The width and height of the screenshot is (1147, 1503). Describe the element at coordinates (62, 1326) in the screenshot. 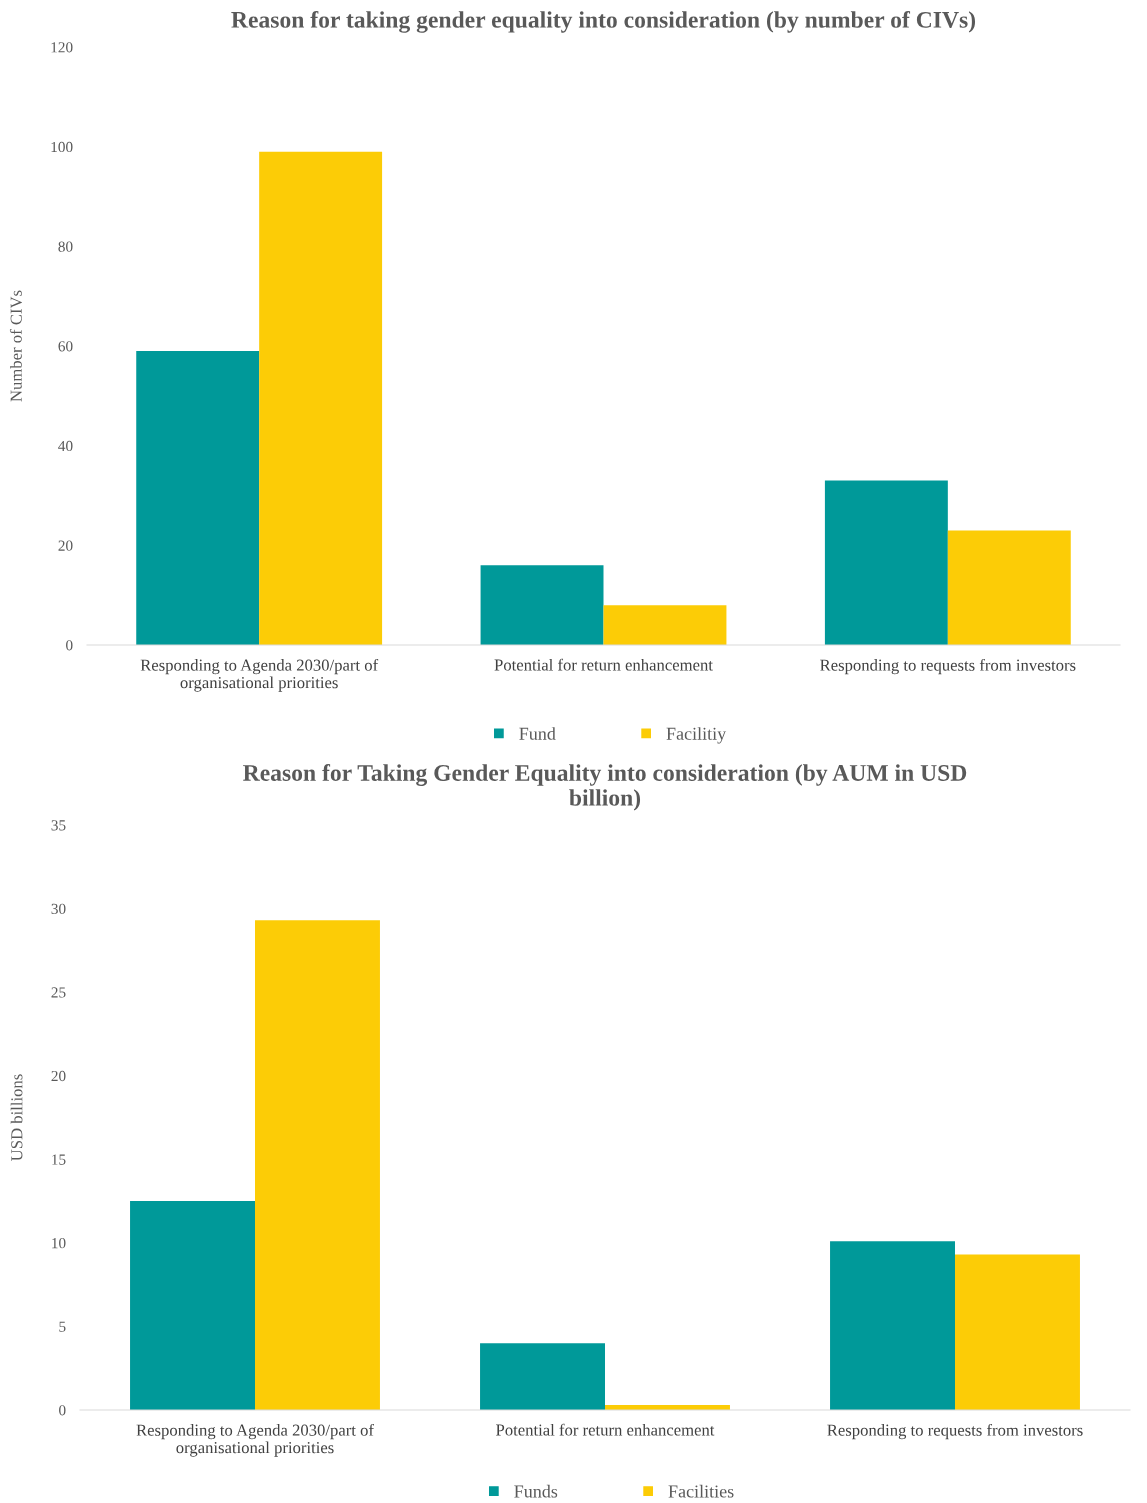

I see `y-tick-label: 5` at that location.